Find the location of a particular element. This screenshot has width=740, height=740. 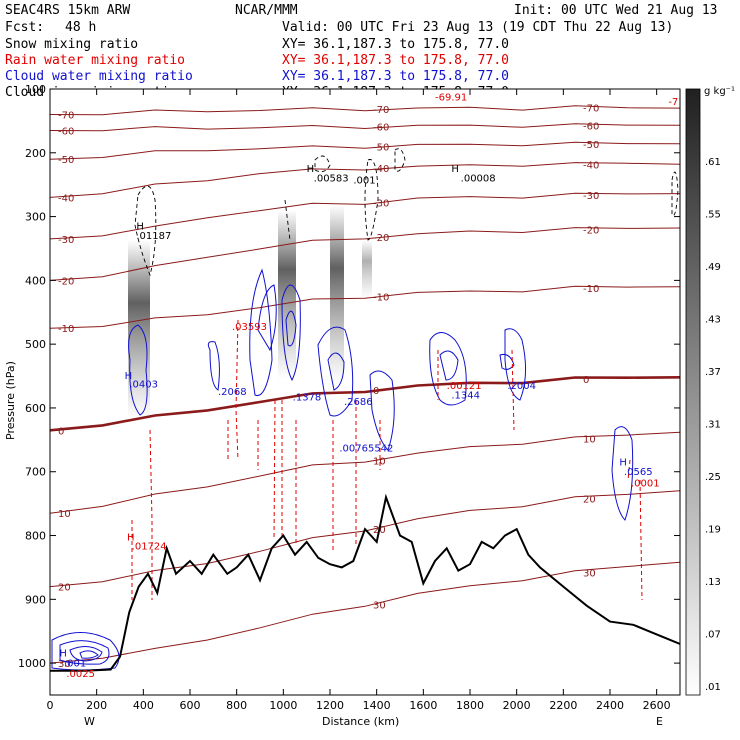

contour-label: -69.91 is located at coordinates (451, 97).